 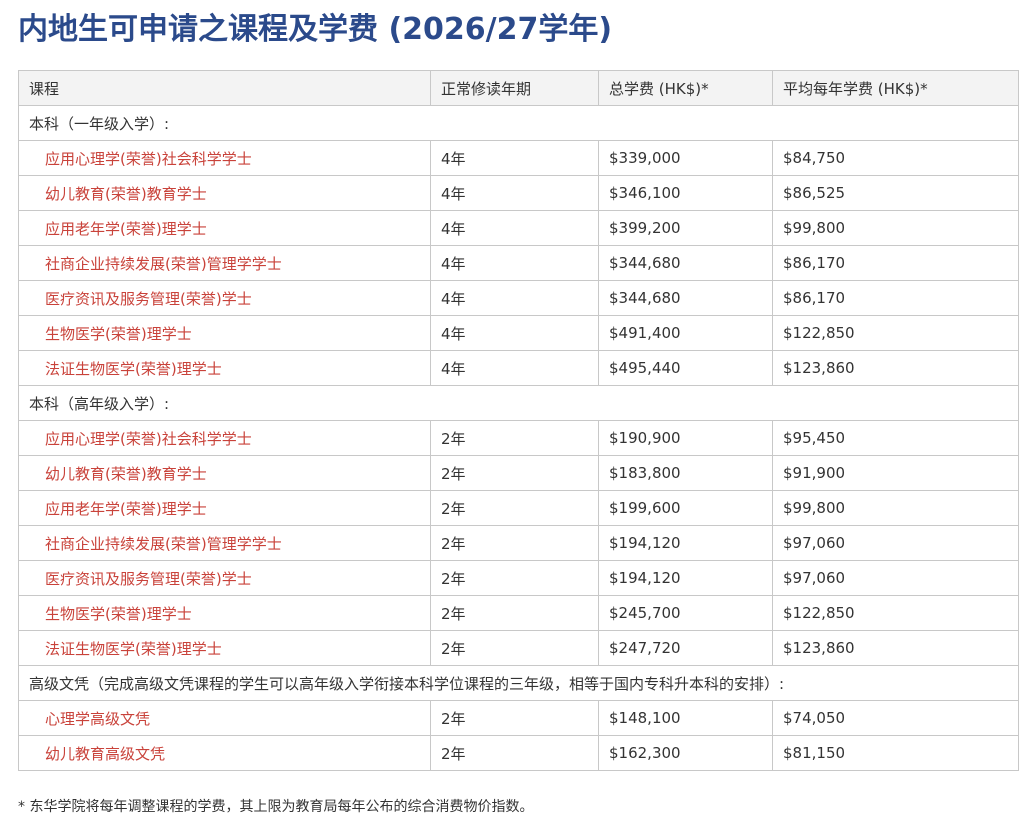 What do you see at coordinates (685, 158) in the screenshot?
I see `cell: $339,000` at bounding box center [685, 158].